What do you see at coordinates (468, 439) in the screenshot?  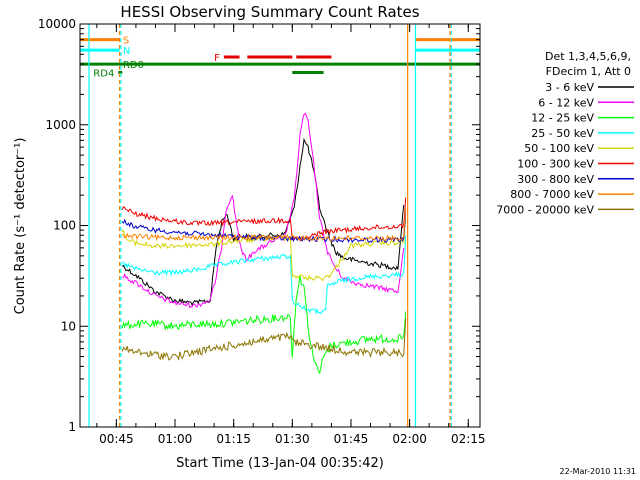 I see `x-tick-label: 02:15` at bounding box center [468, 439].